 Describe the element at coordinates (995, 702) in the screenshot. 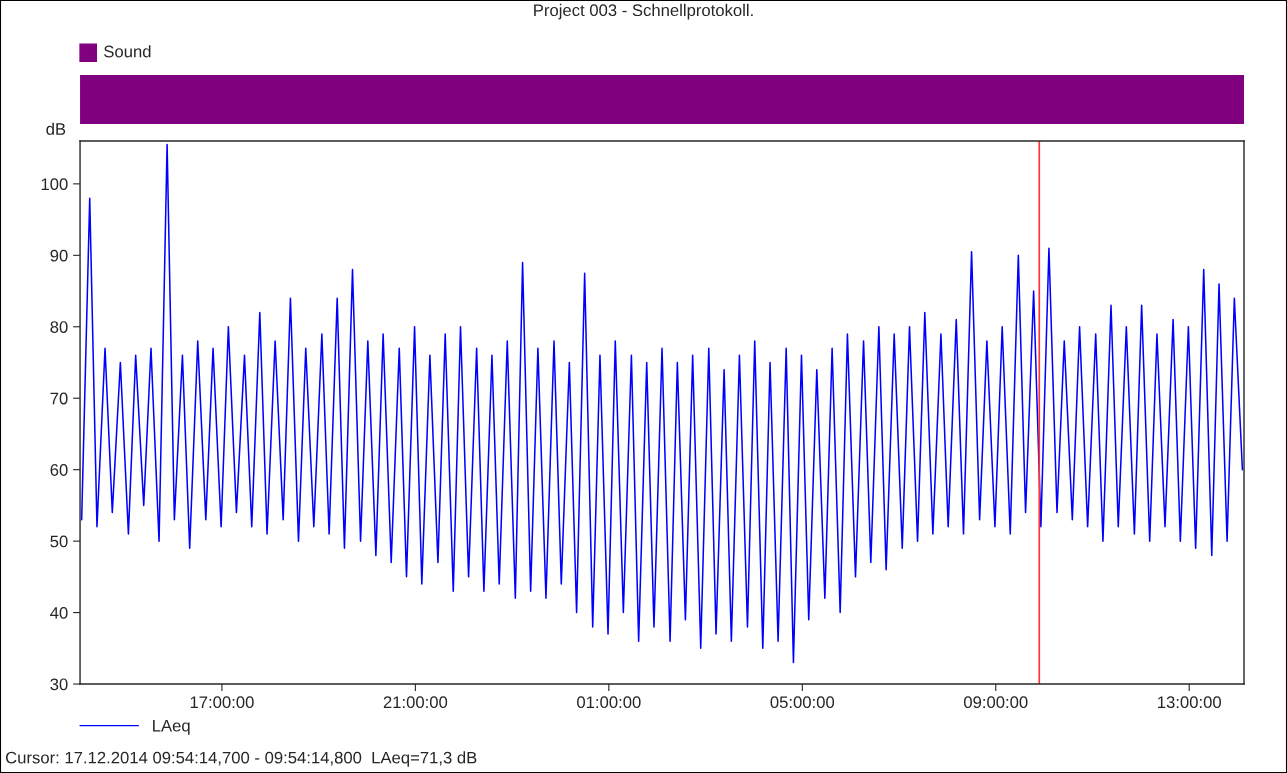

I see `x-tick-label: 09:00:00` at that location.